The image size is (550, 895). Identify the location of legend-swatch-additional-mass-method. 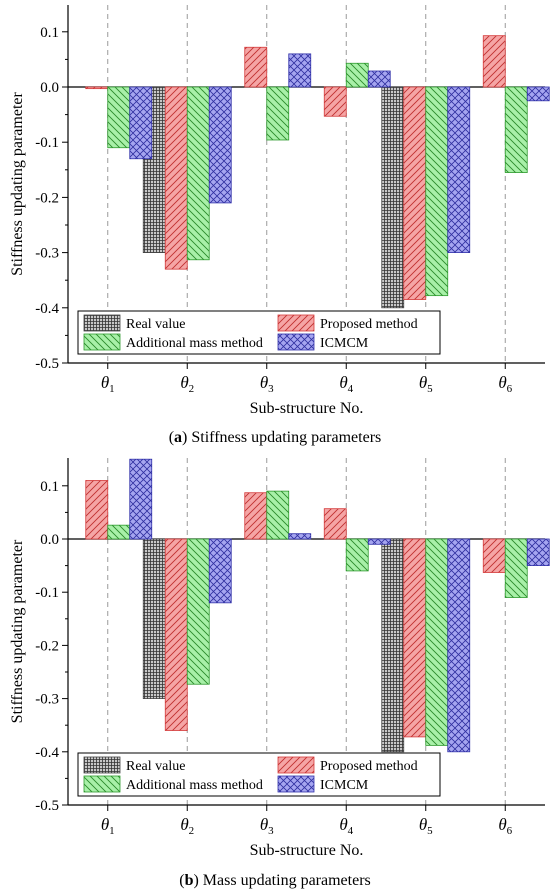
(102, 342).